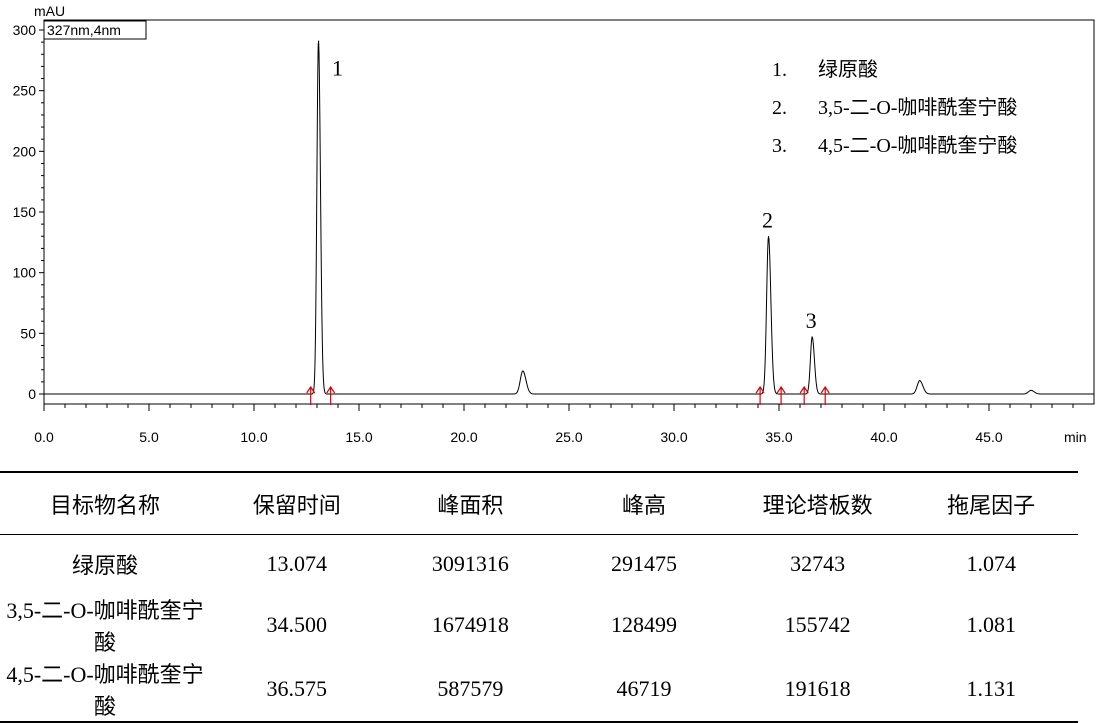 The image size is (1100, 723). I want to click on x-tick-label: 10.0, so click(253, 437).